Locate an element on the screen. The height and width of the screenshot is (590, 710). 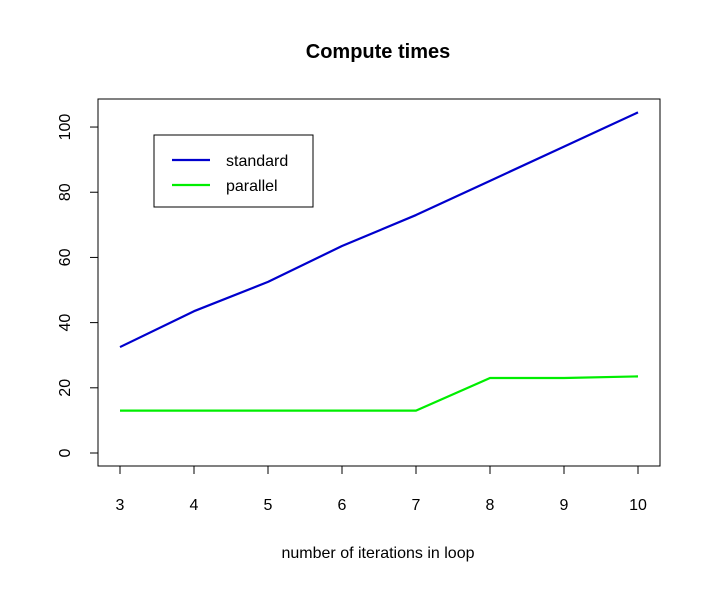
y-tick-label: 0 is located at coordinates (65, 452).